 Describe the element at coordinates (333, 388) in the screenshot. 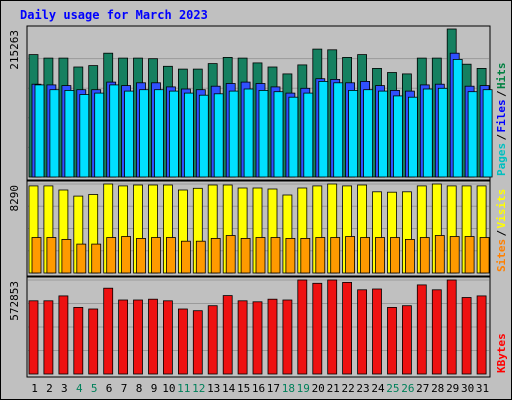

I see `day-label-21: 21` at that location.